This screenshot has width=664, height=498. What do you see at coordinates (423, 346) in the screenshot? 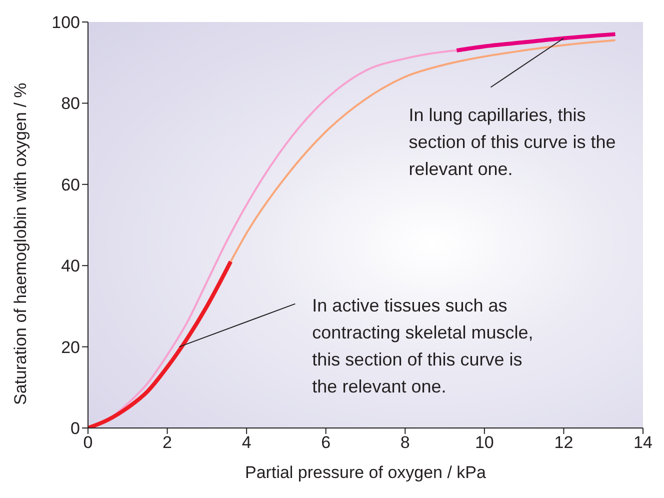
I see `annotation: In active tissues such as contracting skeletal muscle, this section of this curve is the relevant one.` at bounding box center [423, 346].